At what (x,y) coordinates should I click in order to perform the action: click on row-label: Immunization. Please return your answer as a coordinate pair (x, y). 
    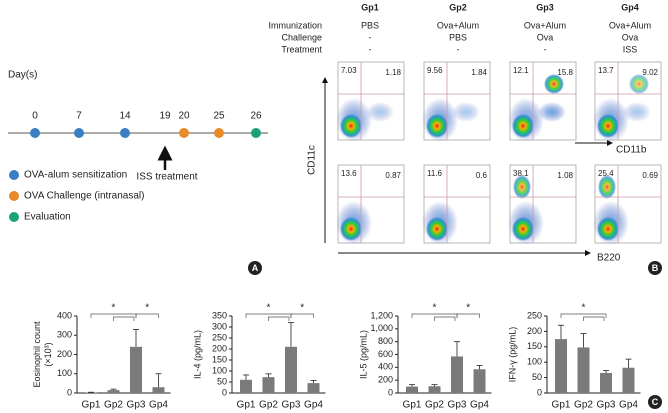
    Looking at the image, I should click on (295, 25).